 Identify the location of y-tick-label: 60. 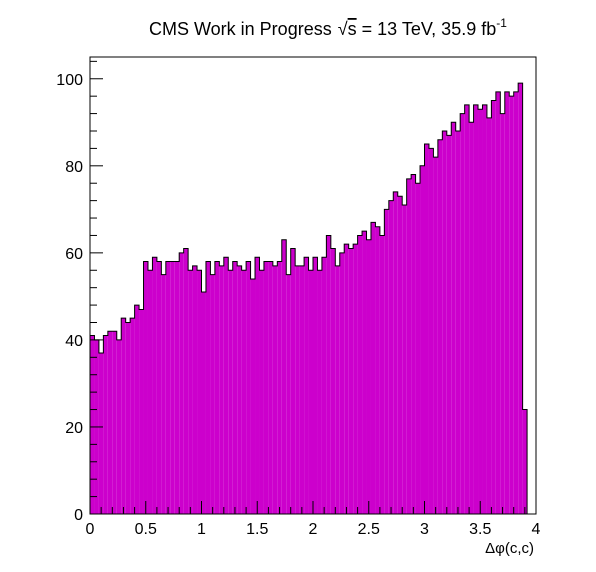
(74, 254).